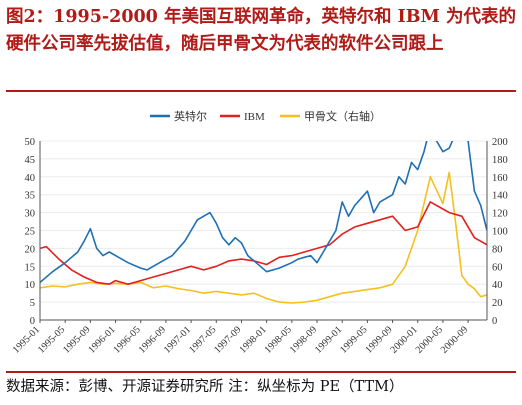 Image resolution: width=522 pixels, height=405 pixels. I want to click on x-tick-label: 1996-01, so click(101, 339).